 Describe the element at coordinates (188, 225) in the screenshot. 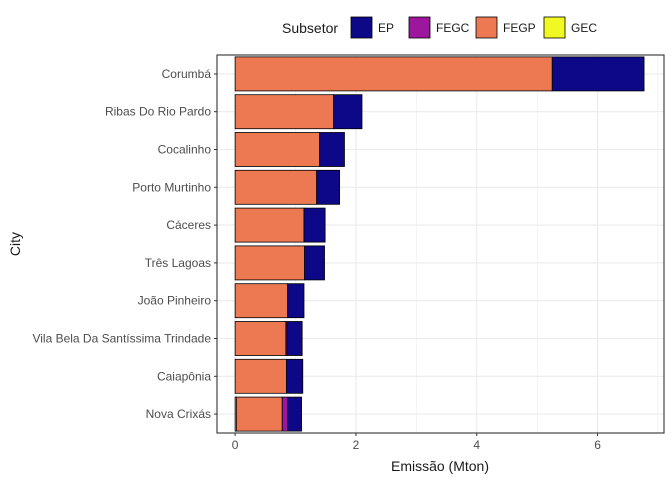

I see `y-tick-label: Cáceres` at that location.